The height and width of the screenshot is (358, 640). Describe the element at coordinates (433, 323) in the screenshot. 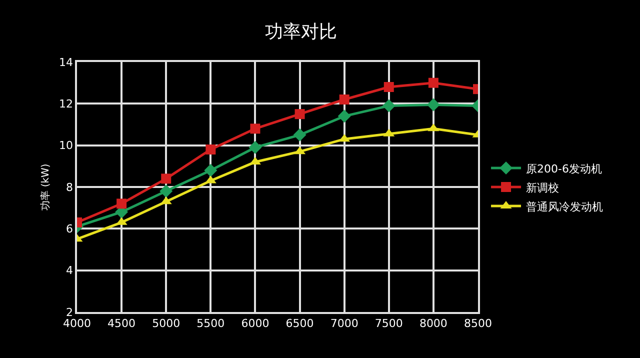

I see `x-tick-label: 8000` at that location.